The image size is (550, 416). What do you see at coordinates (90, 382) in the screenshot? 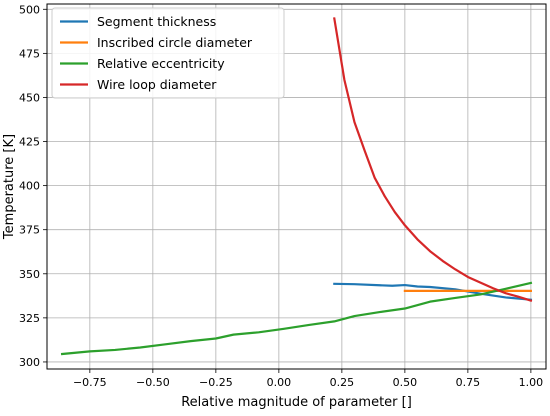
I see `x-tick-label: −0.75` at bounding box center [90, 382].